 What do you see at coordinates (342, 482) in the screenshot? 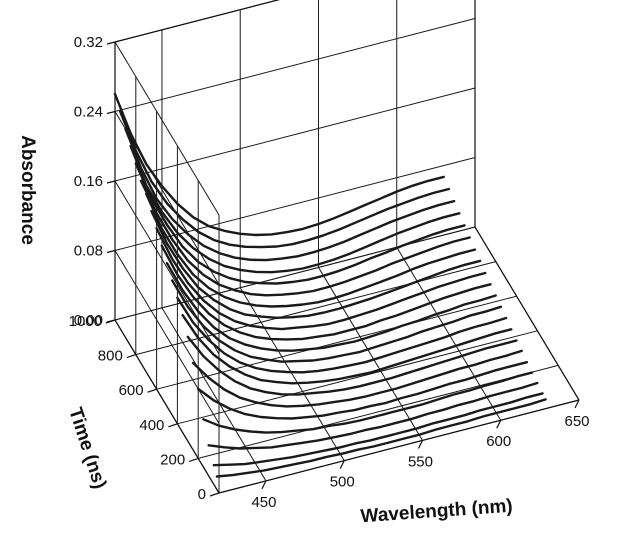
I see `wavelength-tick-label: 500` at bounding box center [342, 482].